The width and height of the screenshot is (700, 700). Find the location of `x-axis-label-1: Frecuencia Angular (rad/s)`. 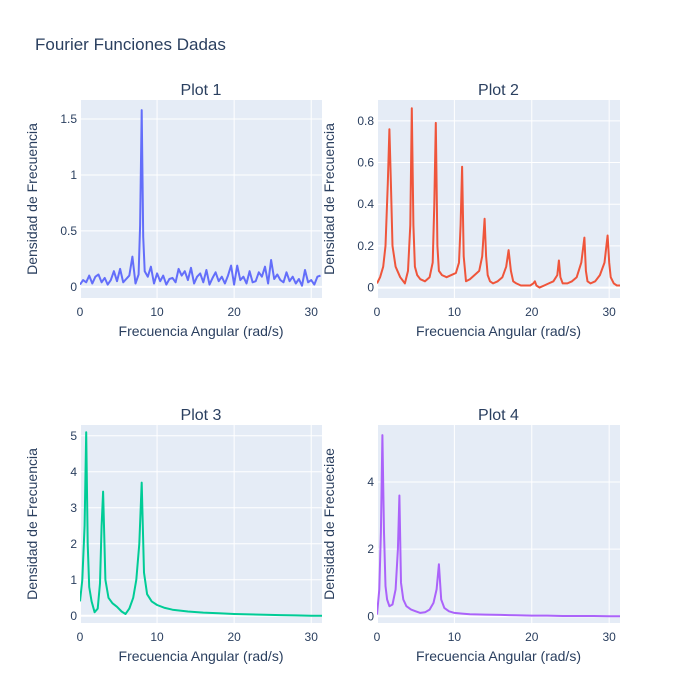

x-axis-label-1: Frecuencia Angular (rad/s) is located at coordinates (201, 331).